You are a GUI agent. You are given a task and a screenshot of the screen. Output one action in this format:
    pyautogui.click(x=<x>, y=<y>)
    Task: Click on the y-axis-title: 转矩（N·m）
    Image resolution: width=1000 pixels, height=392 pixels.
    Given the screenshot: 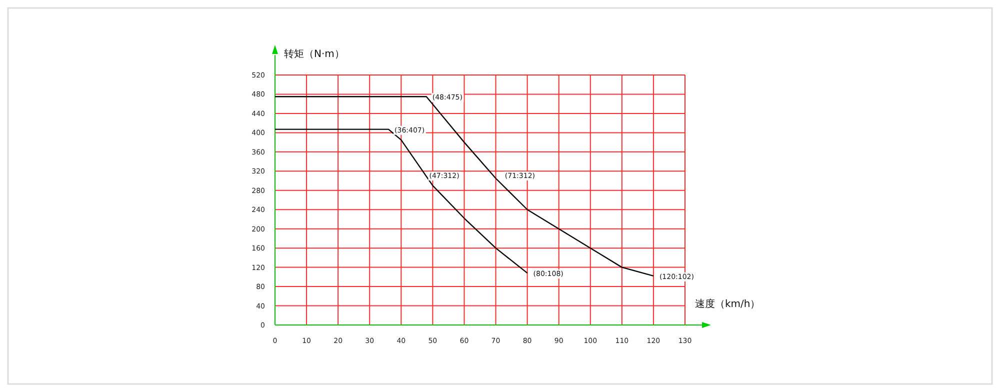 What is the action you would take?
    pyautogui.click(x=314, y=54)
    